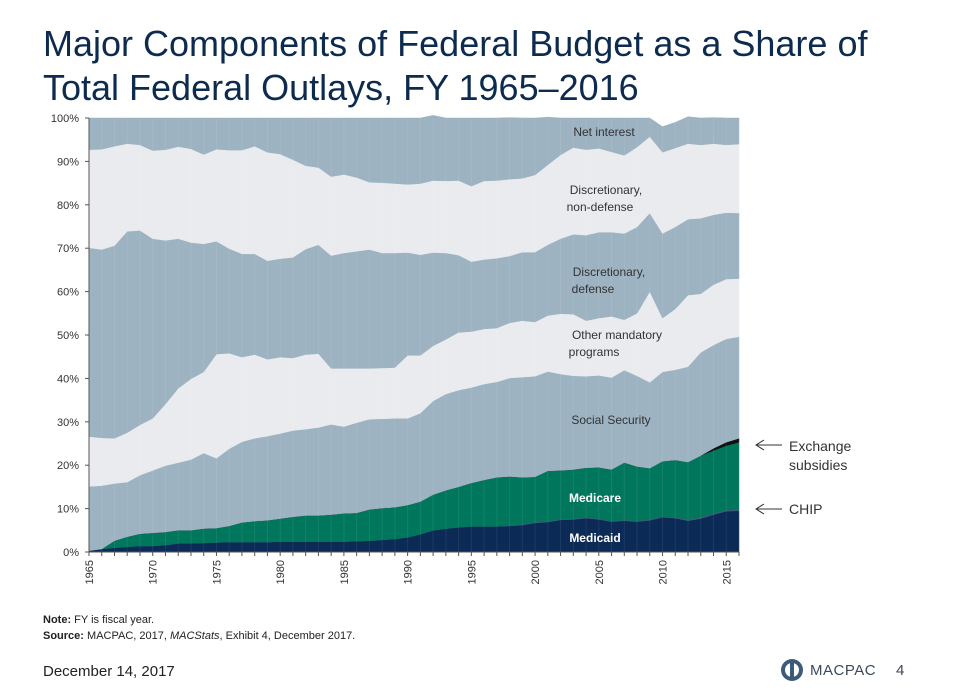 This screenshot has width=953, height=695. Describe the element at coordinates (68, 206) in the screenshot. I see `y-tick-label: 80%` at that location.